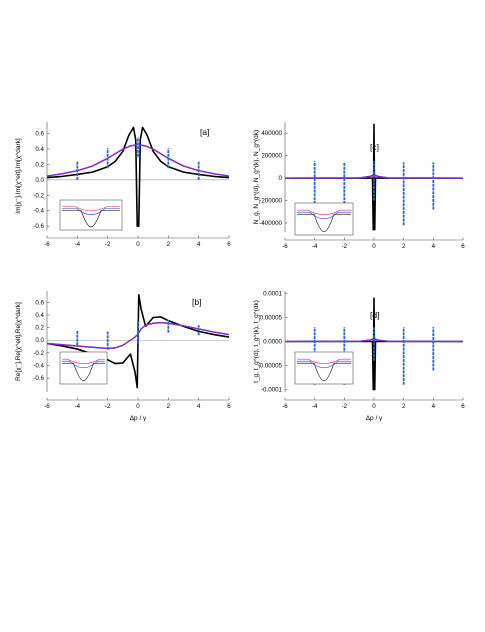 The height and width of the screenshot is (632, 485). I want to click on series-line-purple, so click(138, 160).